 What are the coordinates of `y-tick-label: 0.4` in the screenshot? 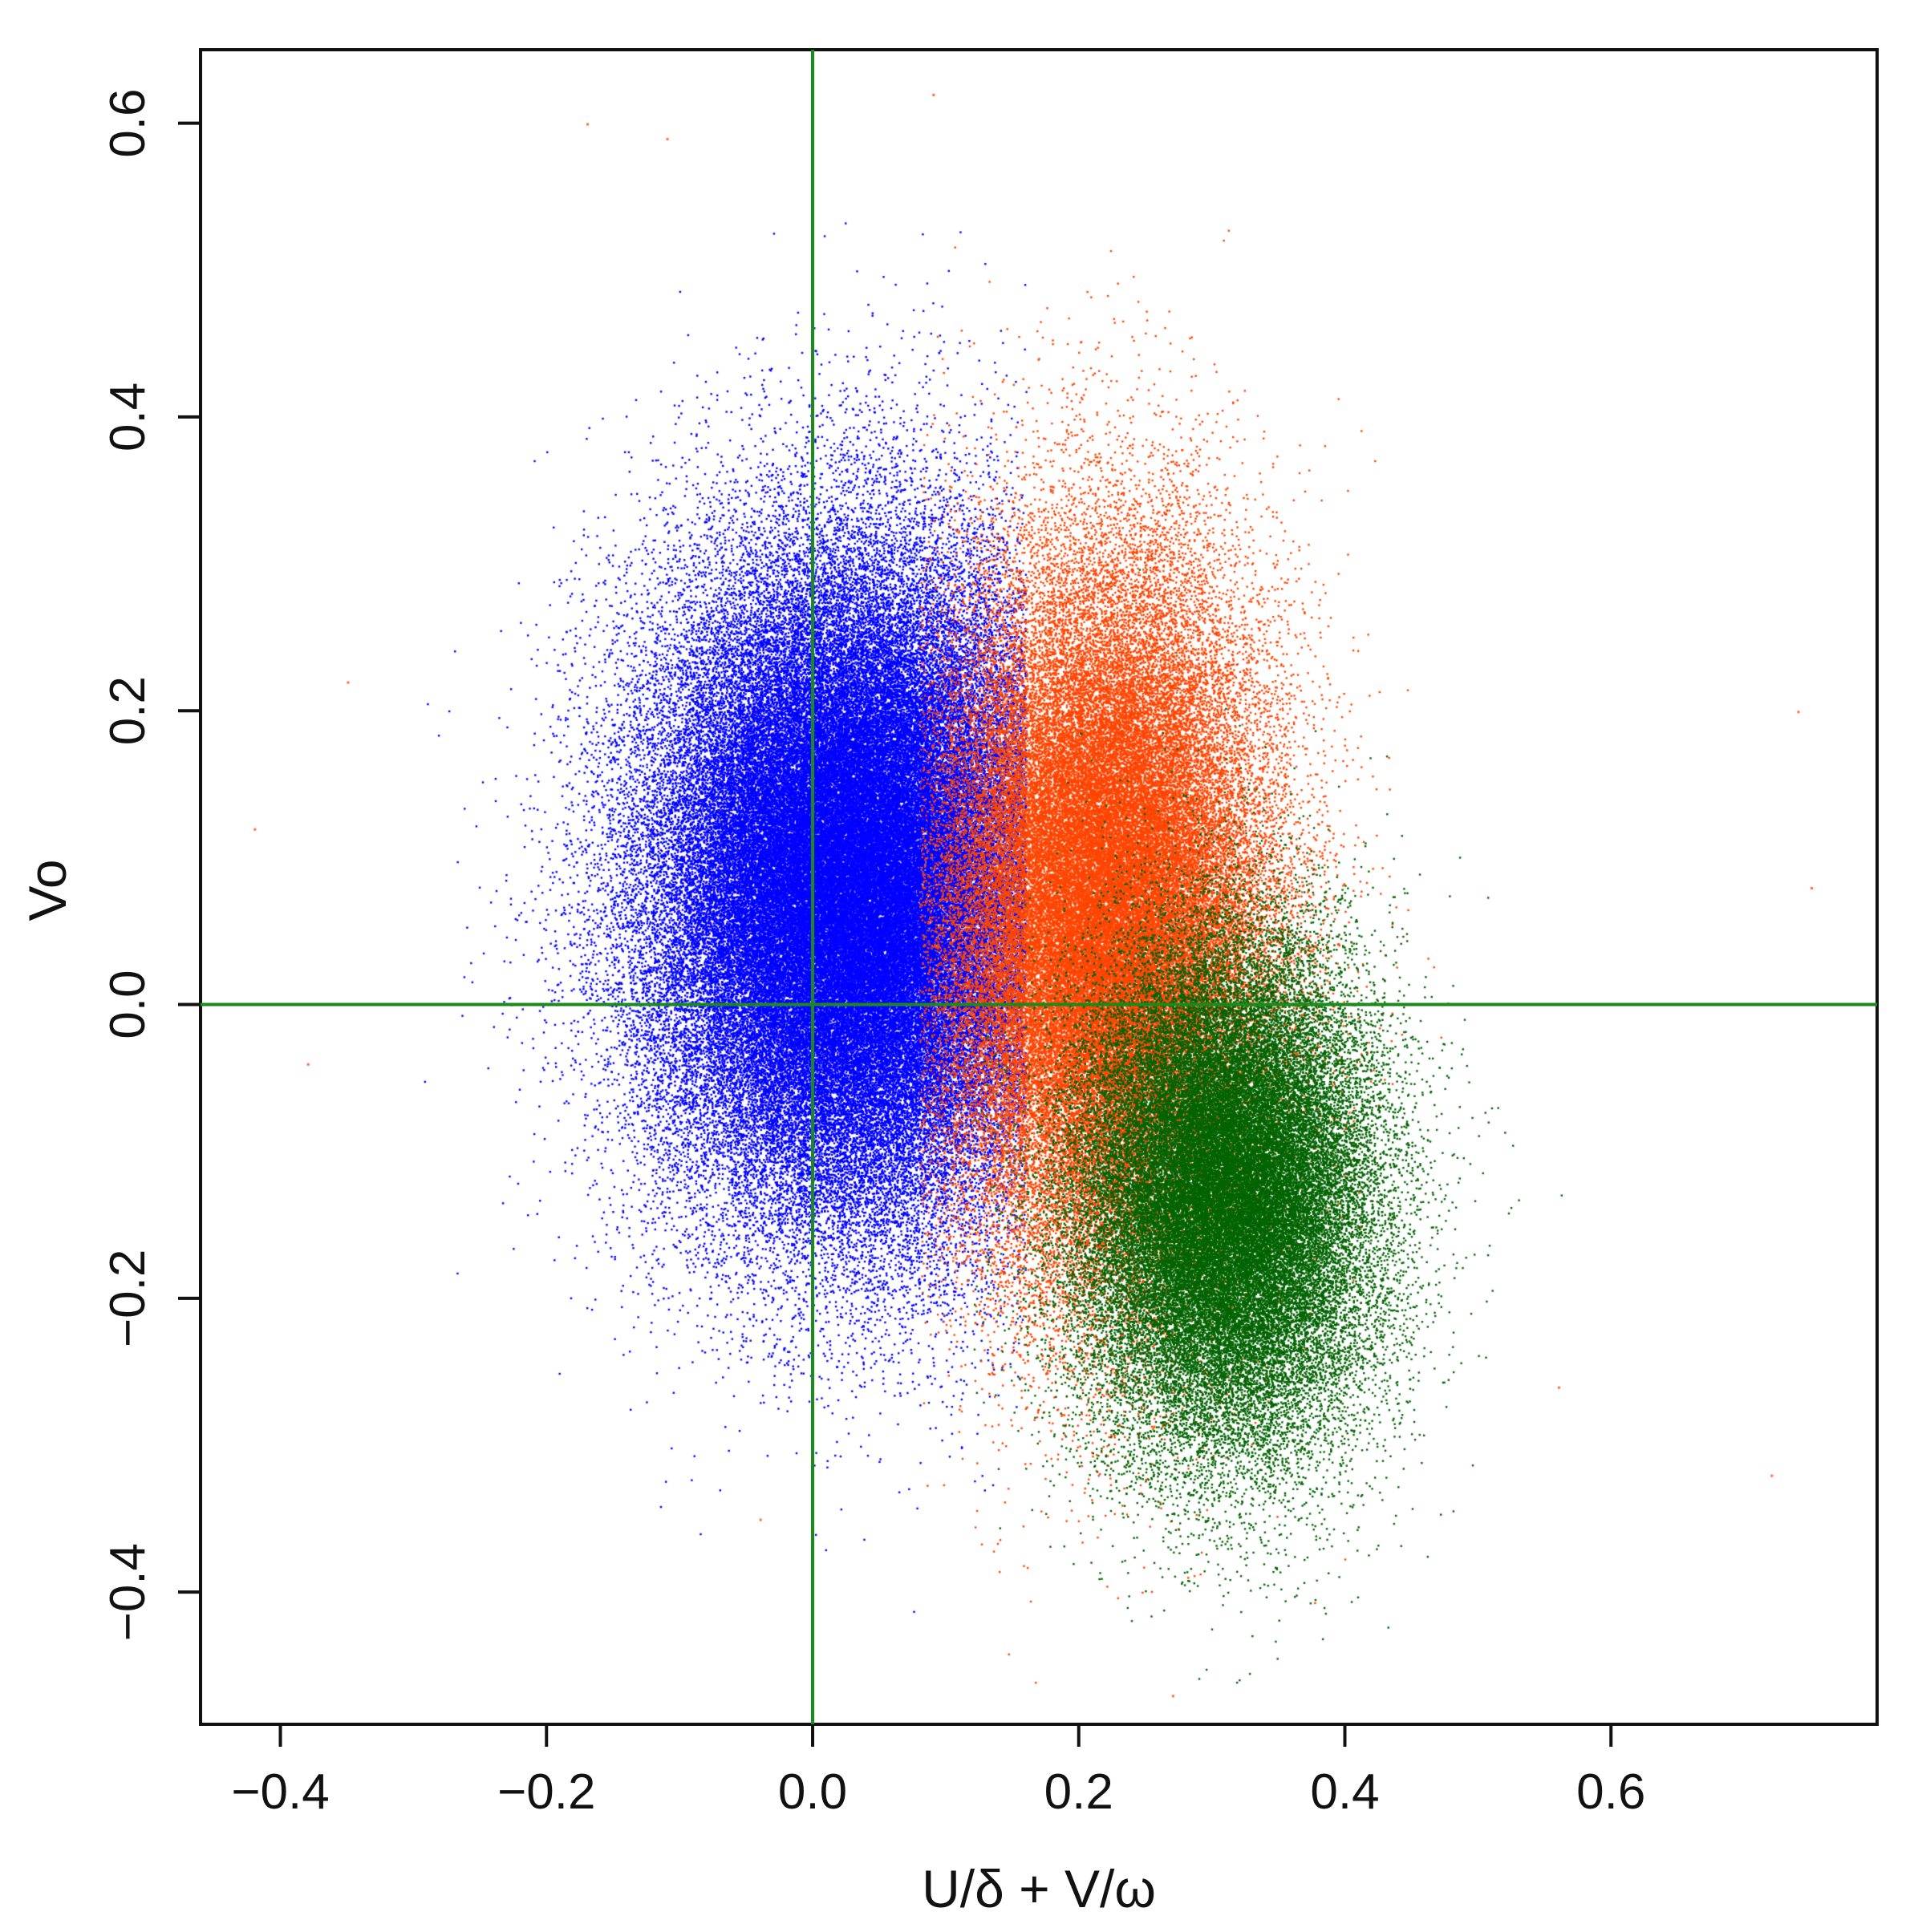 It's located at (128, 417).